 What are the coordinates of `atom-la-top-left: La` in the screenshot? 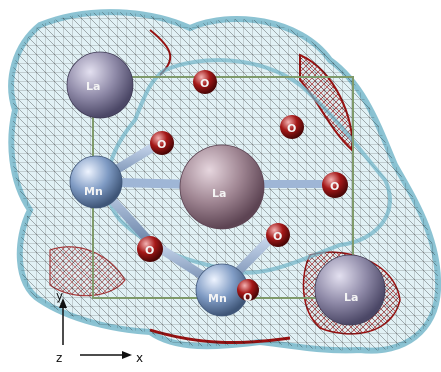 It's located at (100, 85).